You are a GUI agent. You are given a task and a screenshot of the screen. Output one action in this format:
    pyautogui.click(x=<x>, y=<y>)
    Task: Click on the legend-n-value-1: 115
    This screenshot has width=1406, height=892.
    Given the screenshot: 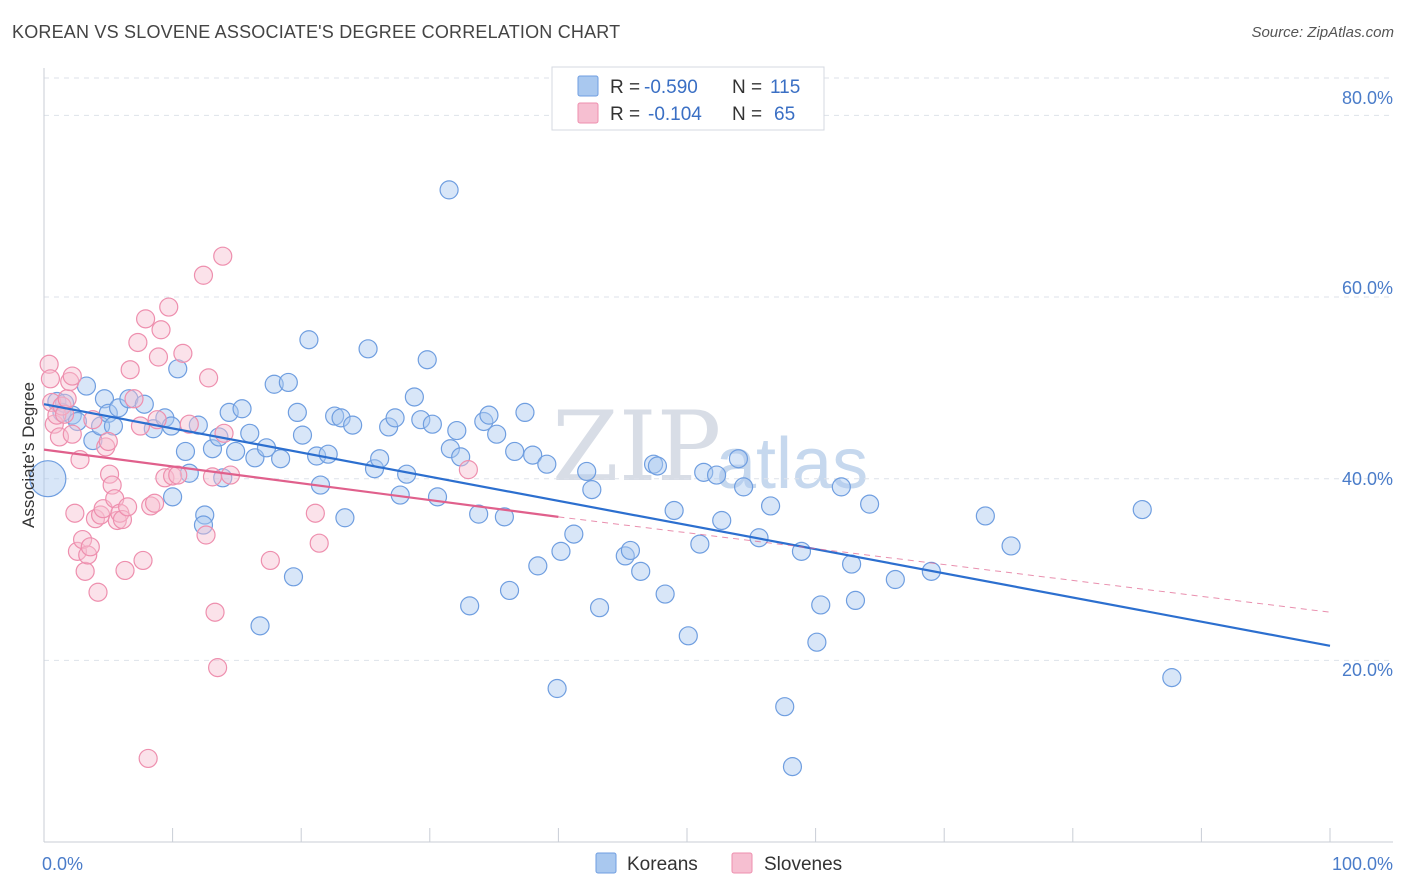 What is the action you would take?
    pyautogui.click(x=785, y=87)
    